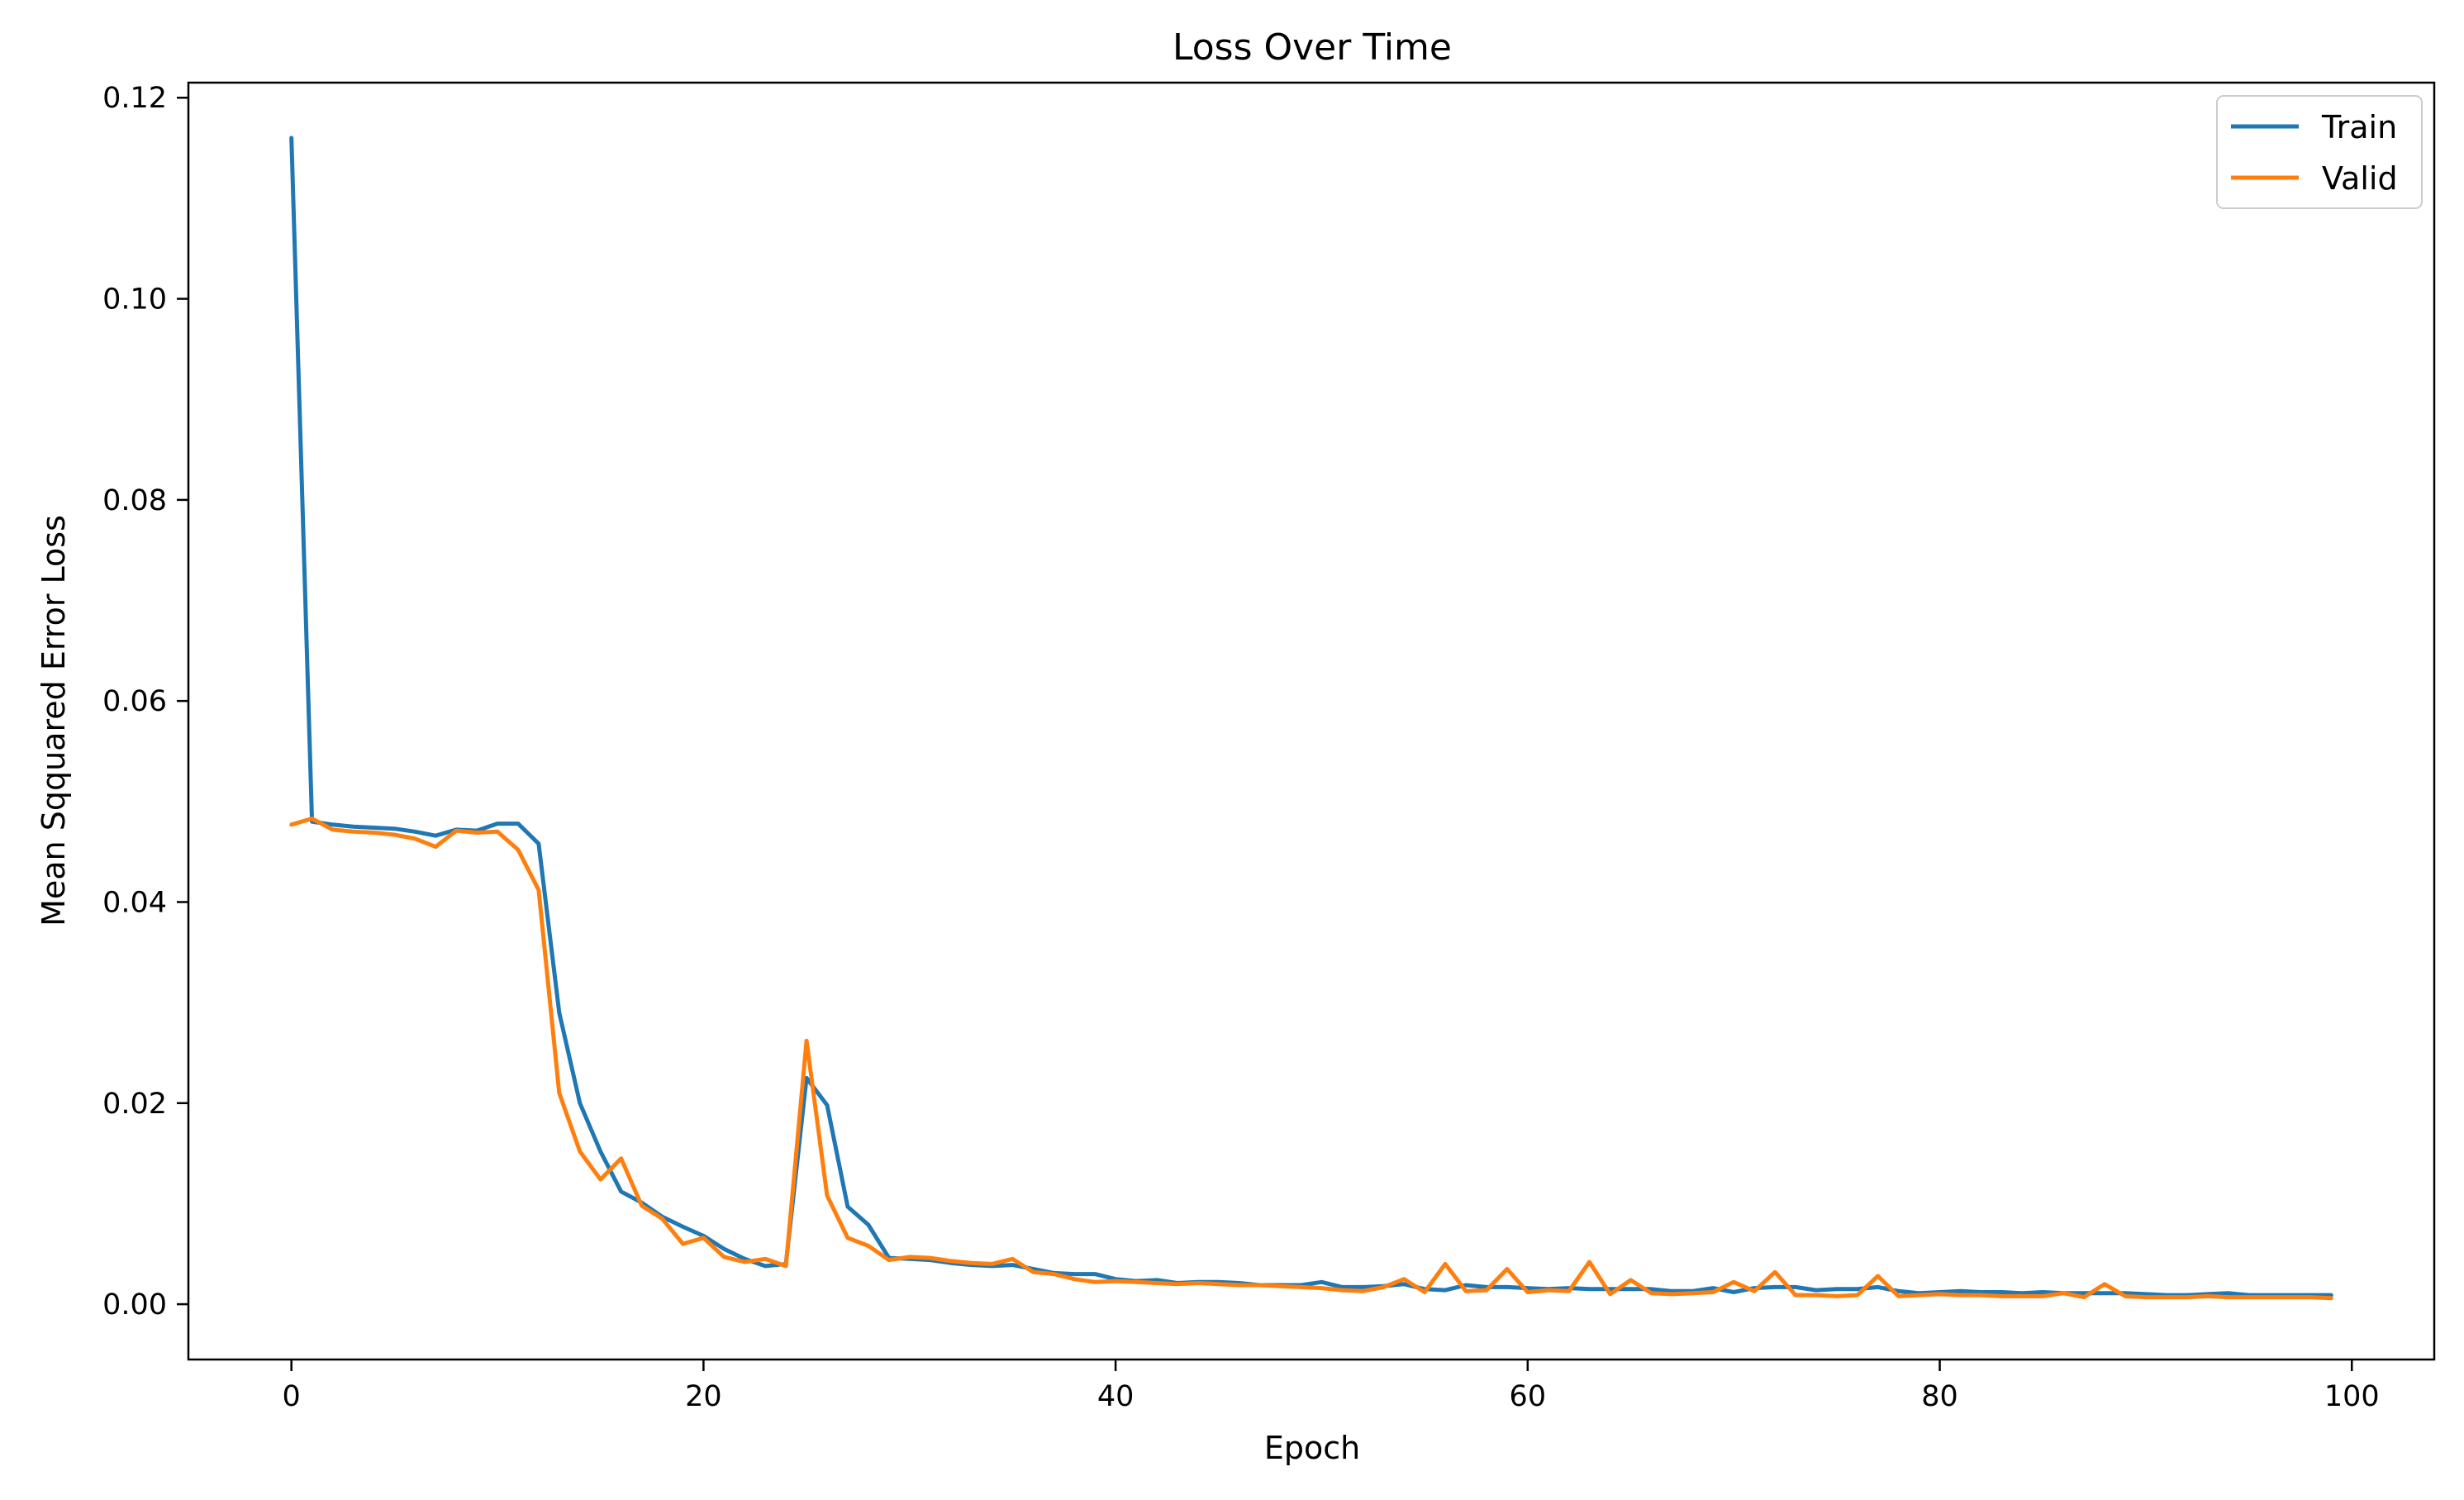 Image resolution: width=2464 pixels, height=1500 pixels. I want to click on y-tick-label: 0.12, so click(134, 98).